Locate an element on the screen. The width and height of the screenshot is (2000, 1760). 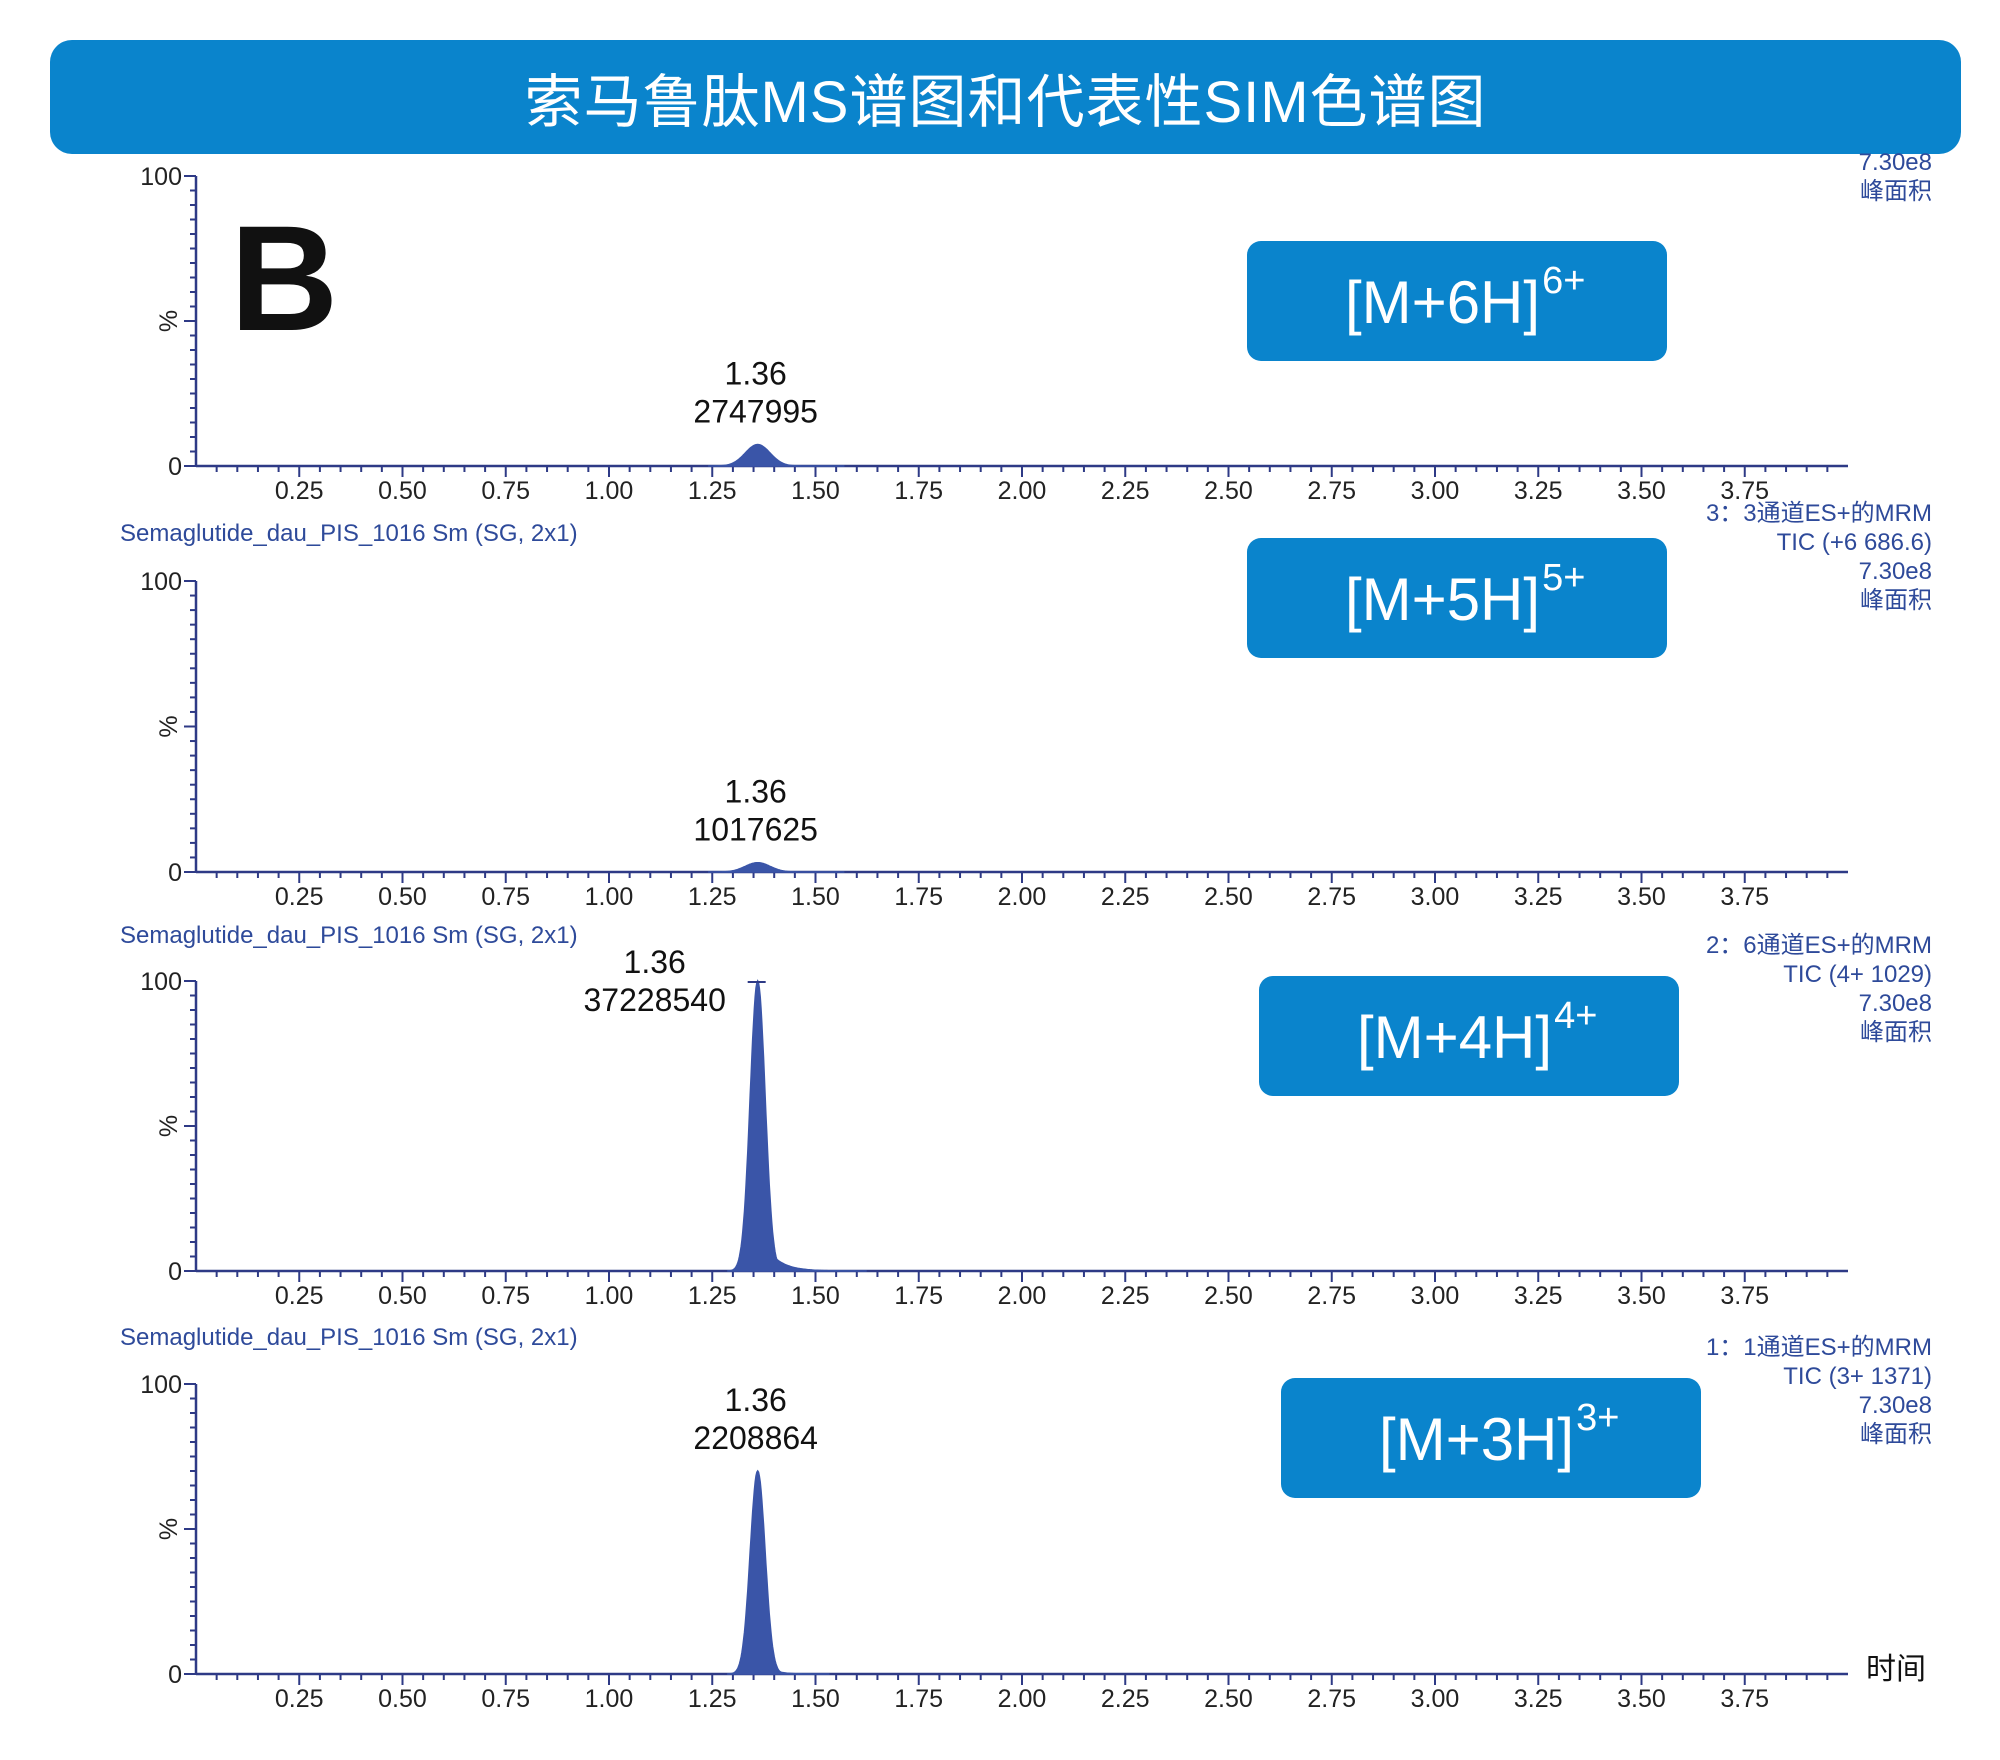
trace-info: TIC (4+ 1029) is located at coordinates (1857, 974).